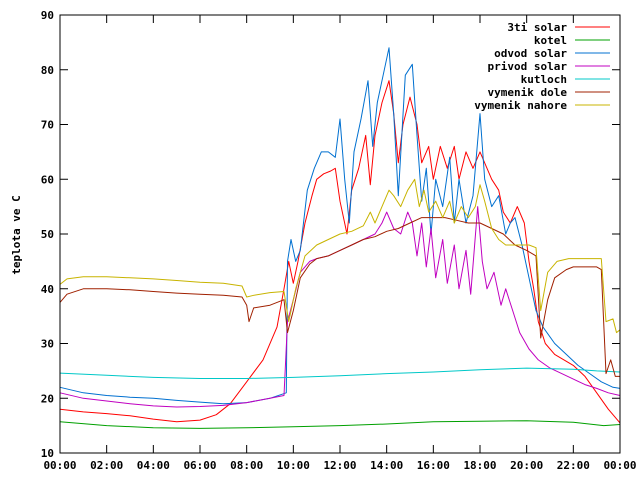  Describe the element at coordinates (47, 179) in the screenshot. I see `y-tick-label: 60` at that location.